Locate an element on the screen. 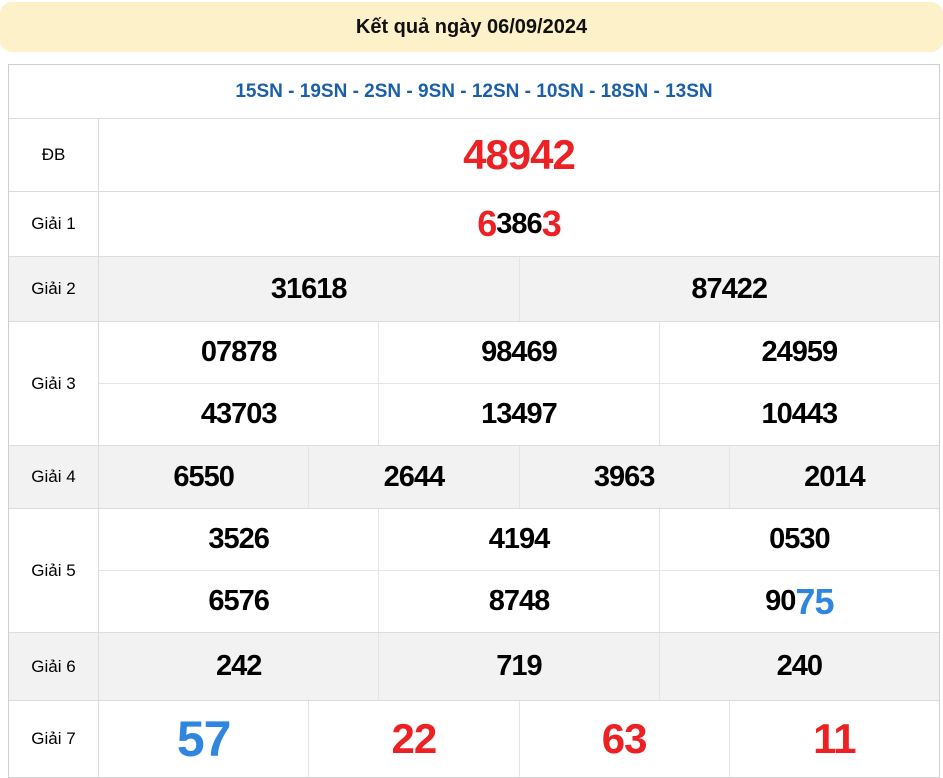 This screenshot has height=778, width=943. prize-number: 242 is located at coordinates (238, 666).